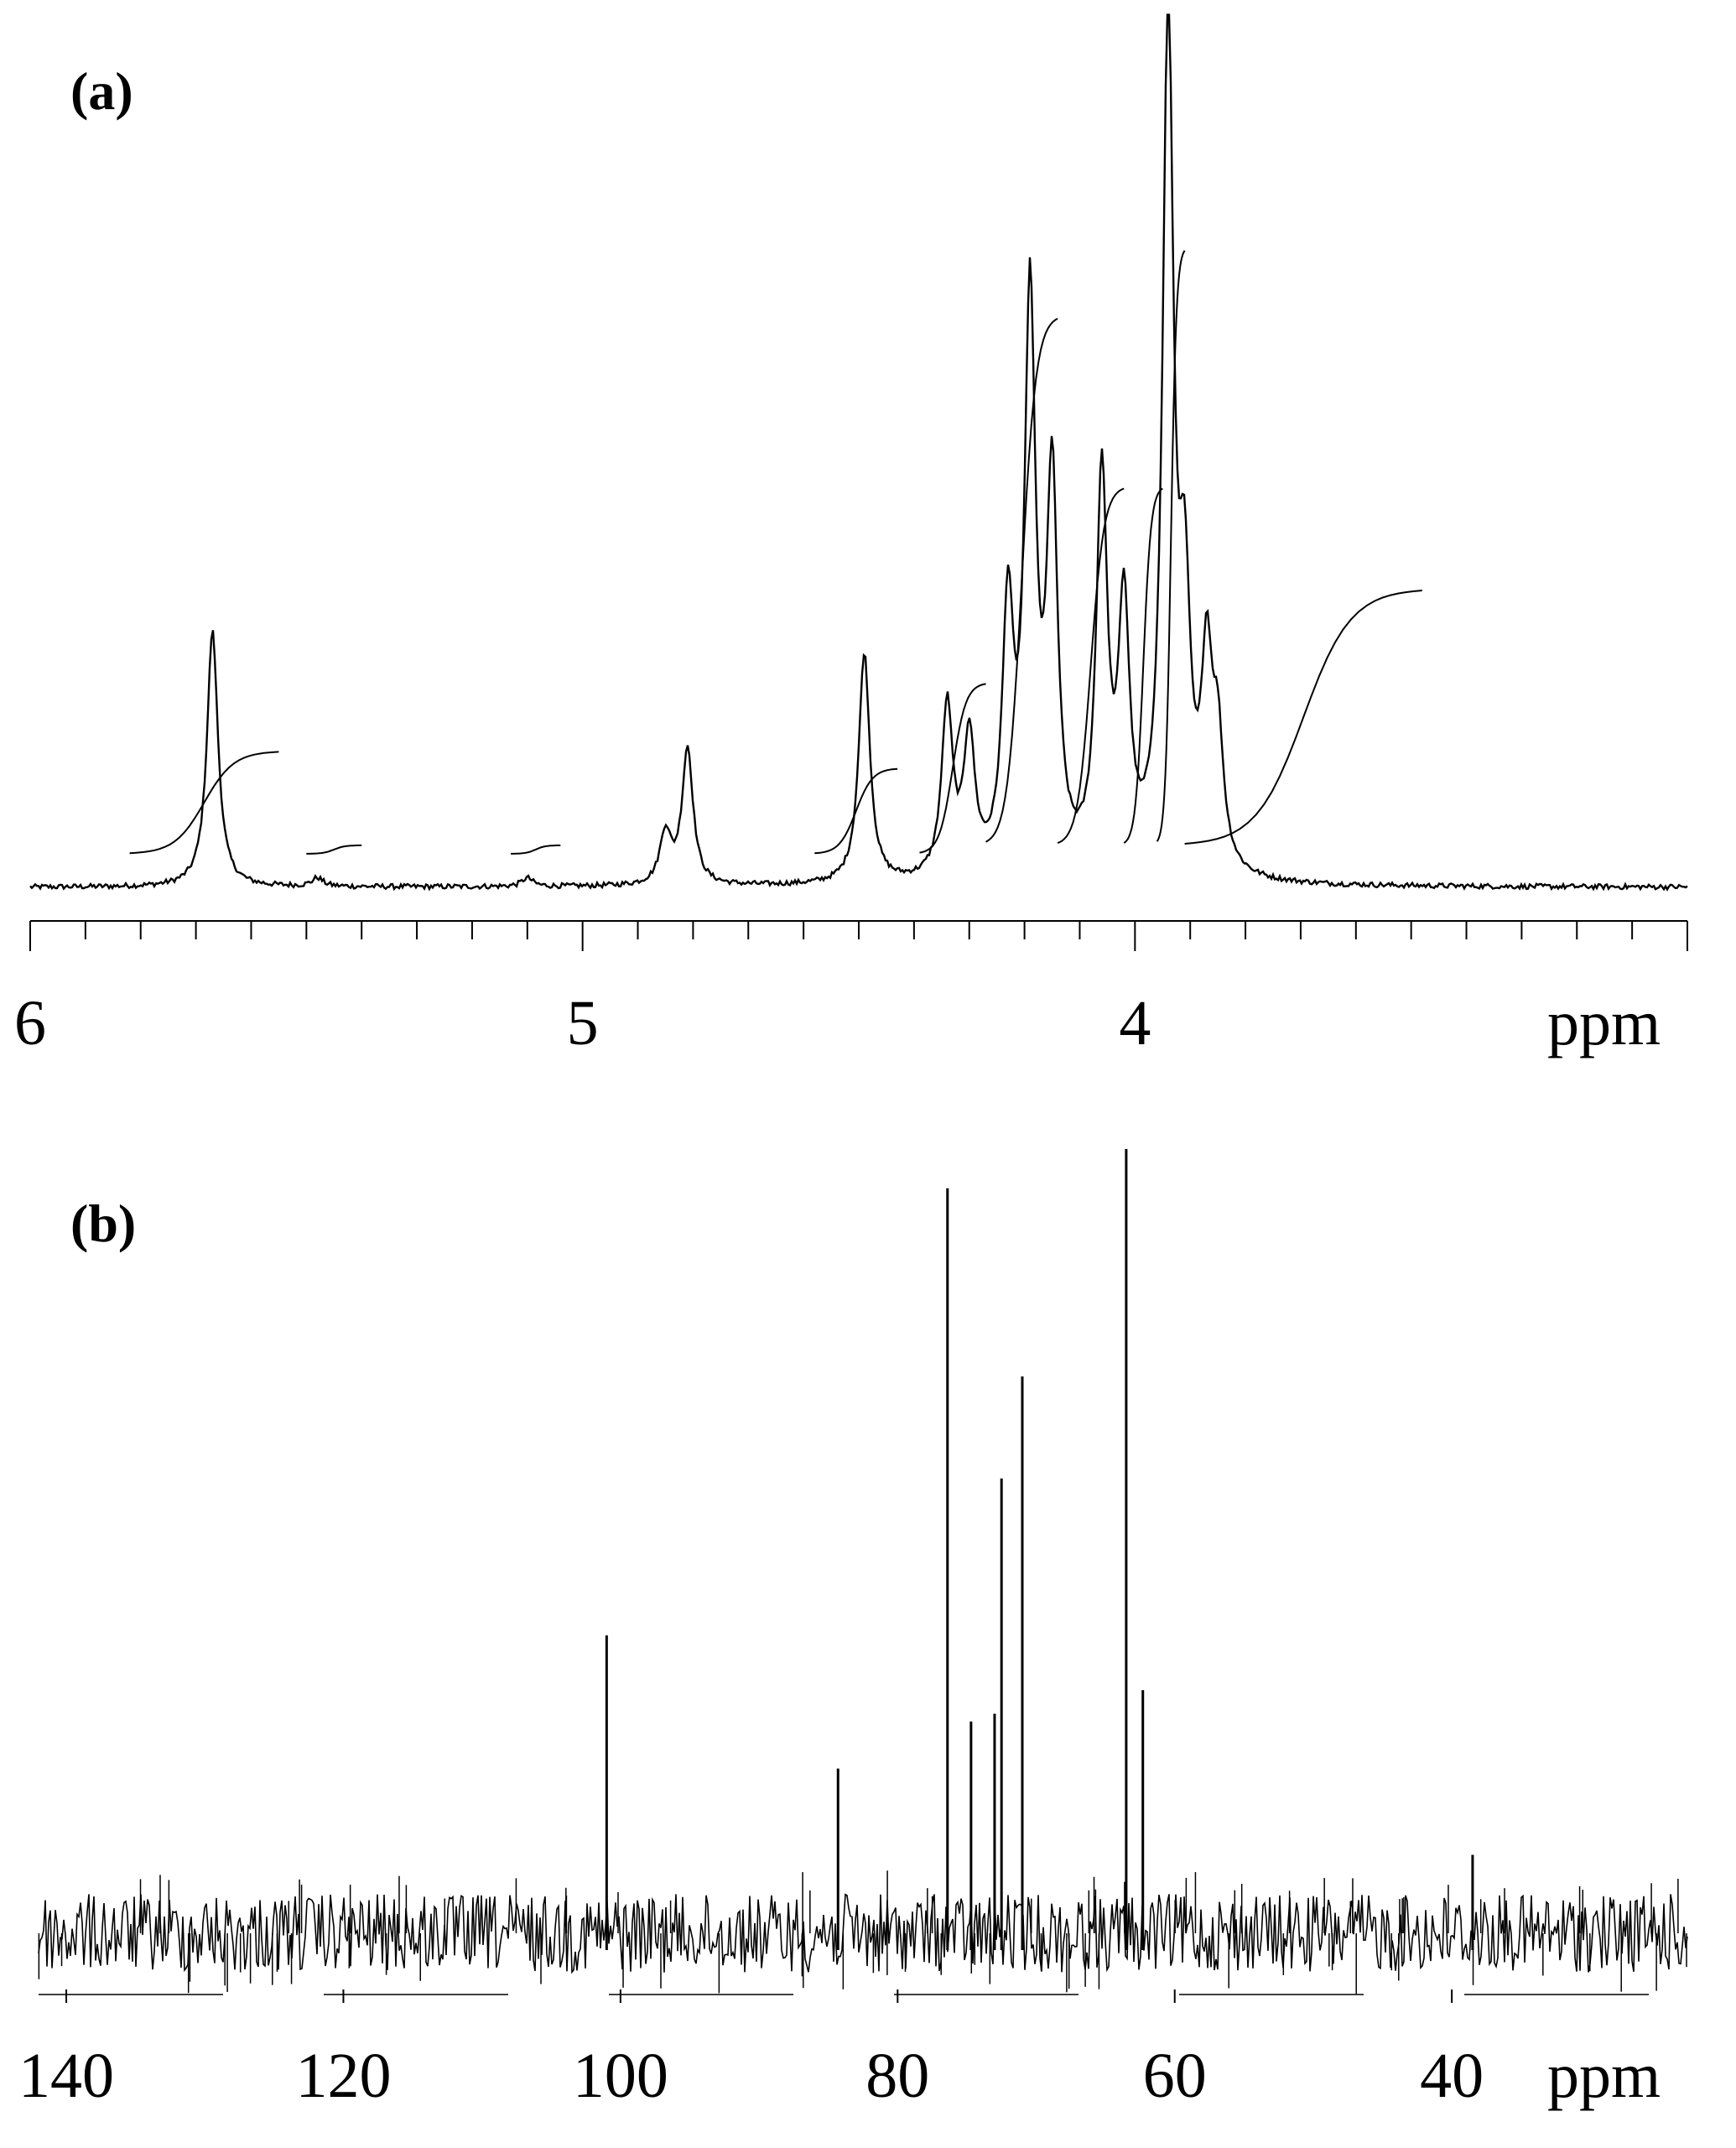  Describe the element at coordinates (863, 1934) in the screenshot. I see `carbon-noise-baseline` at that location.